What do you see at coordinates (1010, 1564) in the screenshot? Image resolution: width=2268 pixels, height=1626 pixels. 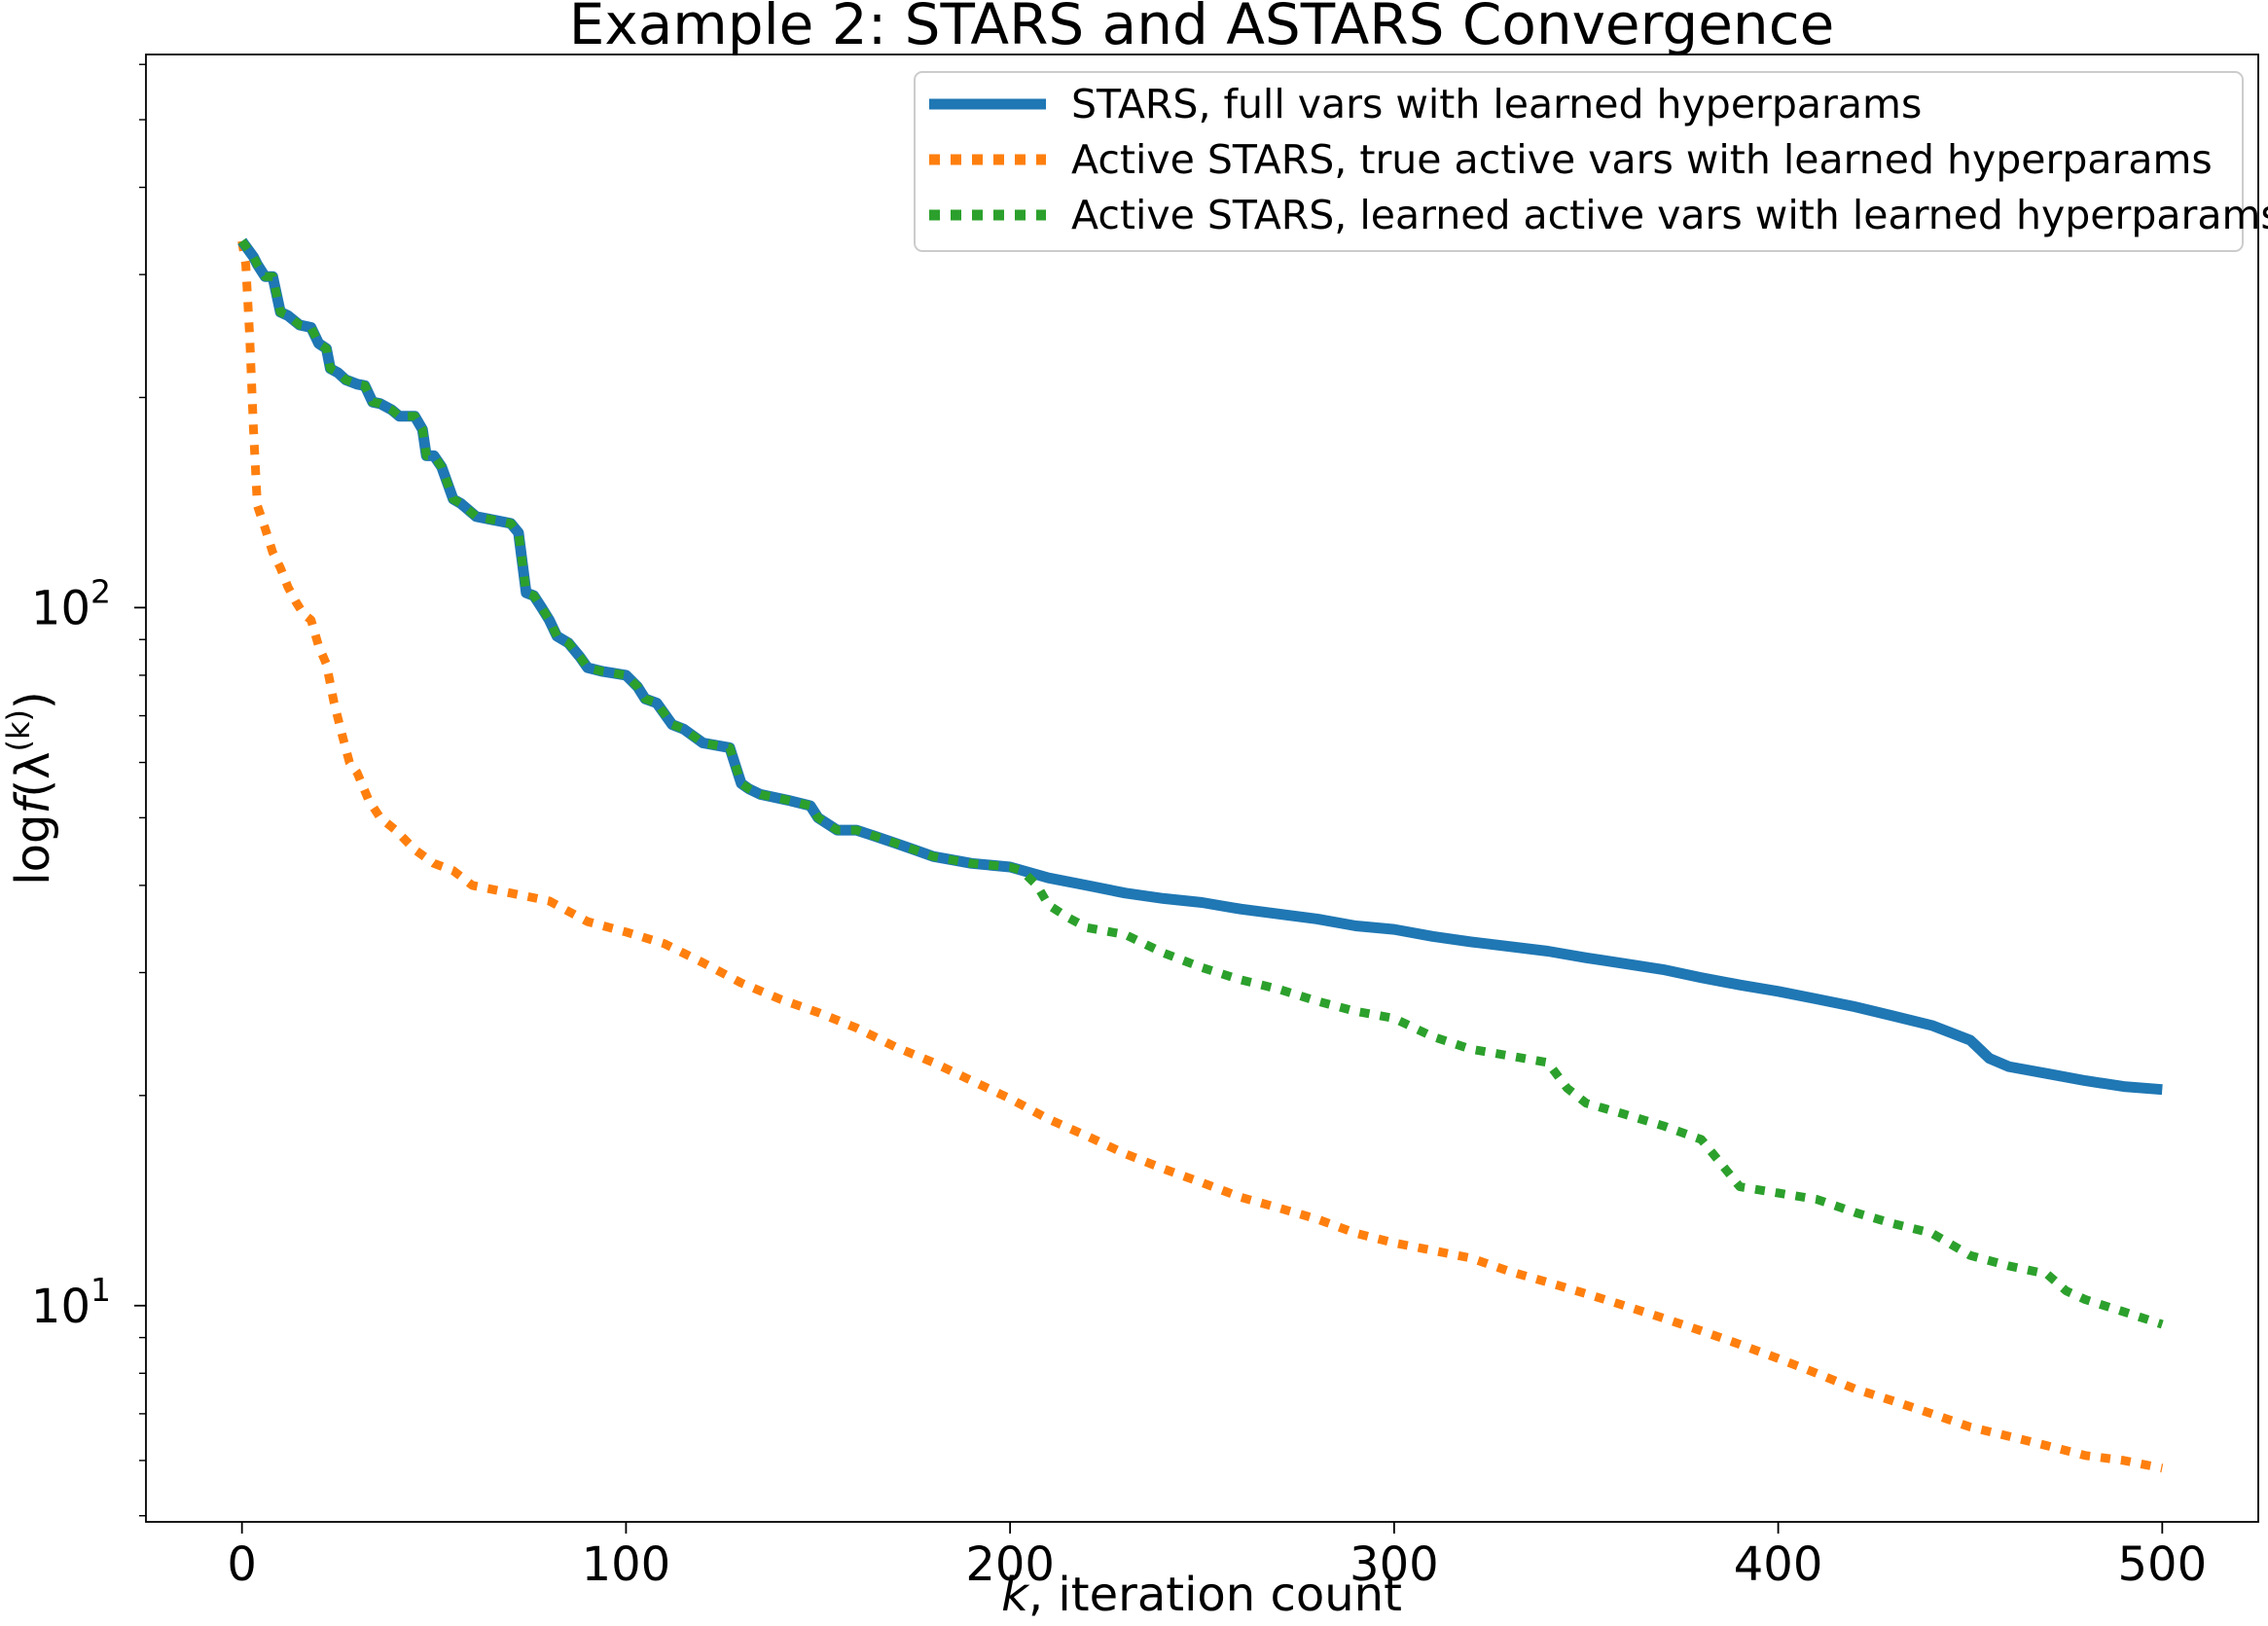 I see `x-tick-label-2: 200` at bounding box center [1010, 1564].